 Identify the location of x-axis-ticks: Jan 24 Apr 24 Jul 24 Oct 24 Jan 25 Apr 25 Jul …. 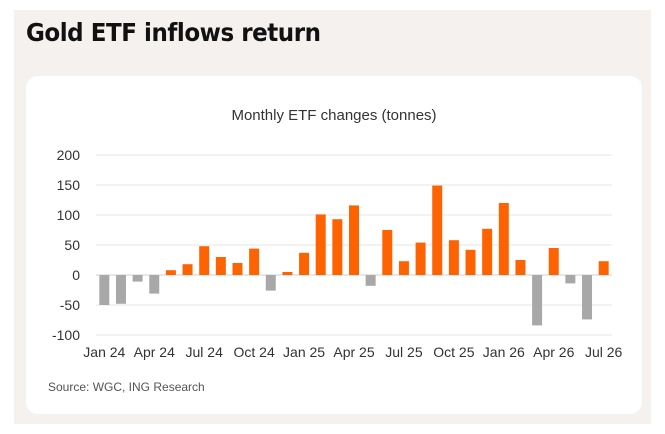
(352, 352).